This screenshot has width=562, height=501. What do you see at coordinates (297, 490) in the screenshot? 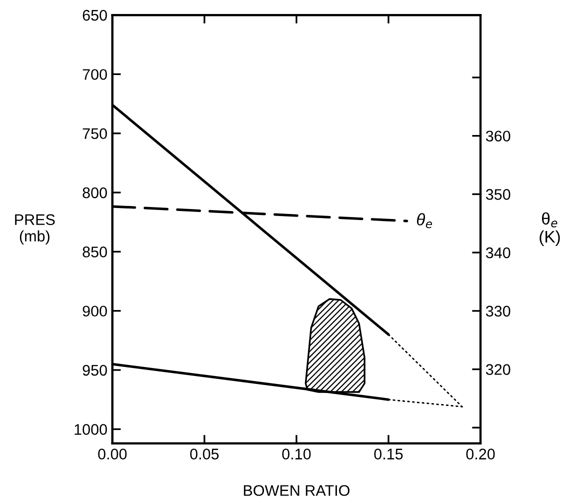
I see `x-axis-title: BOWEN RATIO` at bounding box center [297, 490].